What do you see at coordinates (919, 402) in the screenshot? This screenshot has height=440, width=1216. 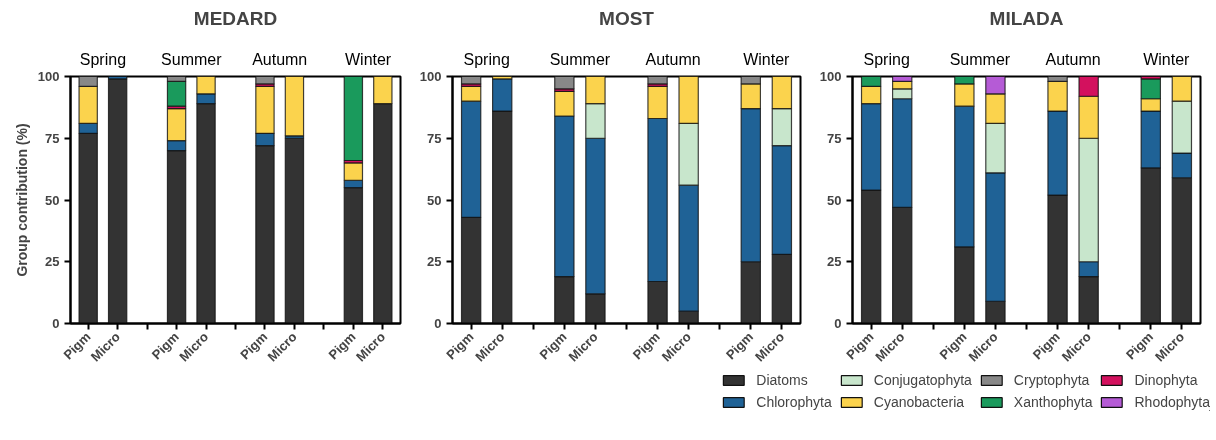 I see `legend-label: Cyanobacteria` at bounding box center [919, 402].